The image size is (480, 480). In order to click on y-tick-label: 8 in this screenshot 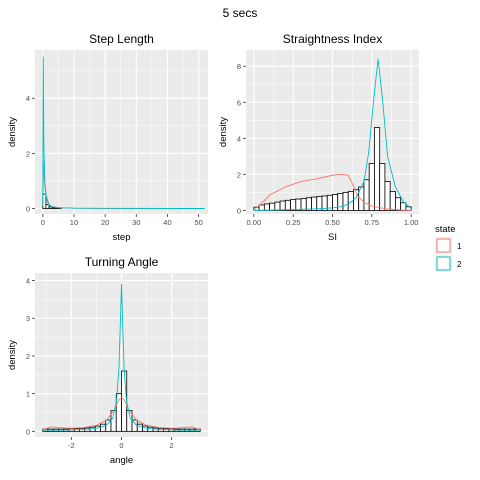, I will do `click(239, 66)`.